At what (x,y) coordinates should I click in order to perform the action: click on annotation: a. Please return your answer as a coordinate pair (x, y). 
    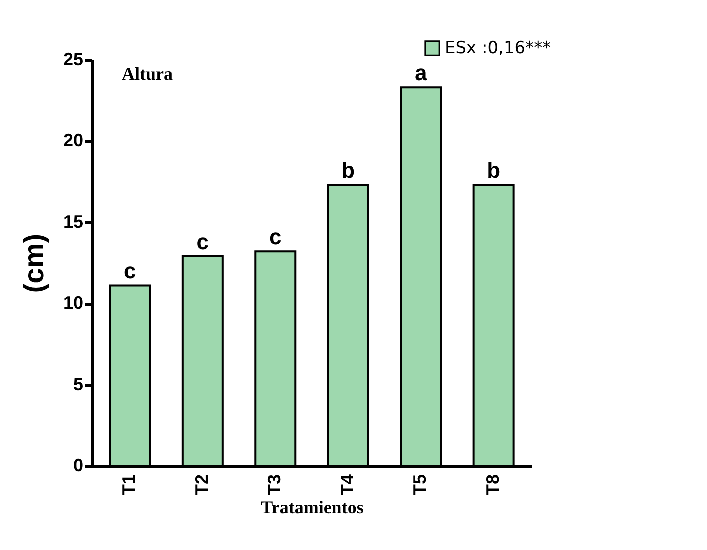
    Looking at the image, I should click on (421, 73).